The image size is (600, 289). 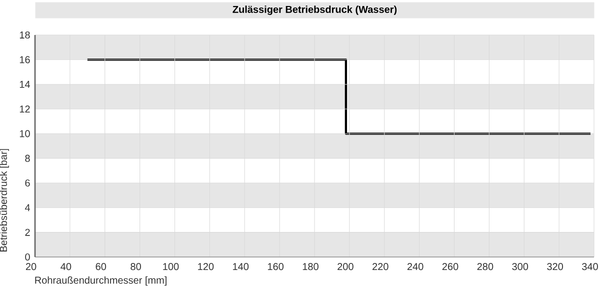 What do you see at coordinates (415, 266) in the screenshot?
I see `x-tick-label: 240` at bounding box center [415, 266].